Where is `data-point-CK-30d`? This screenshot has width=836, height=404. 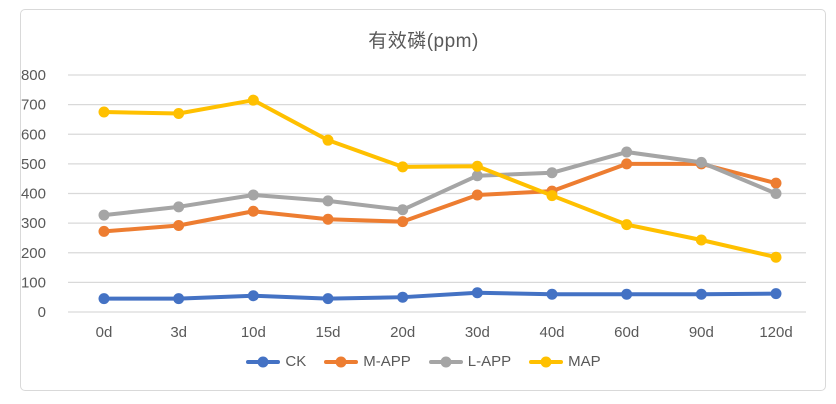
data-point-CK-30d is located at coordinates (477, 293).